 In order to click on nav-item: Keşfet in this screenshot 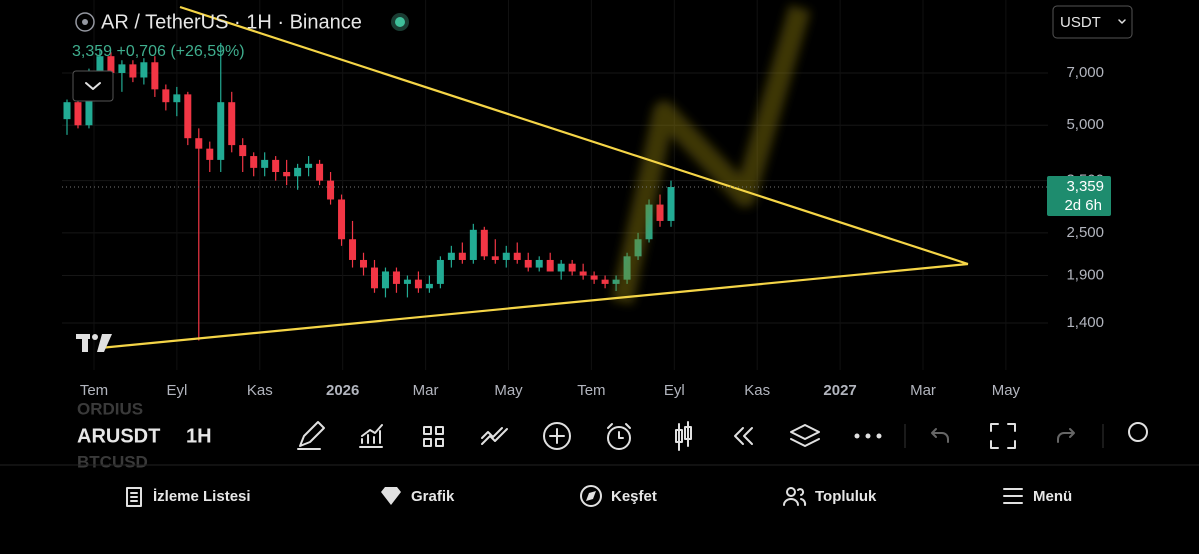, I will do `click(634, 496)`.